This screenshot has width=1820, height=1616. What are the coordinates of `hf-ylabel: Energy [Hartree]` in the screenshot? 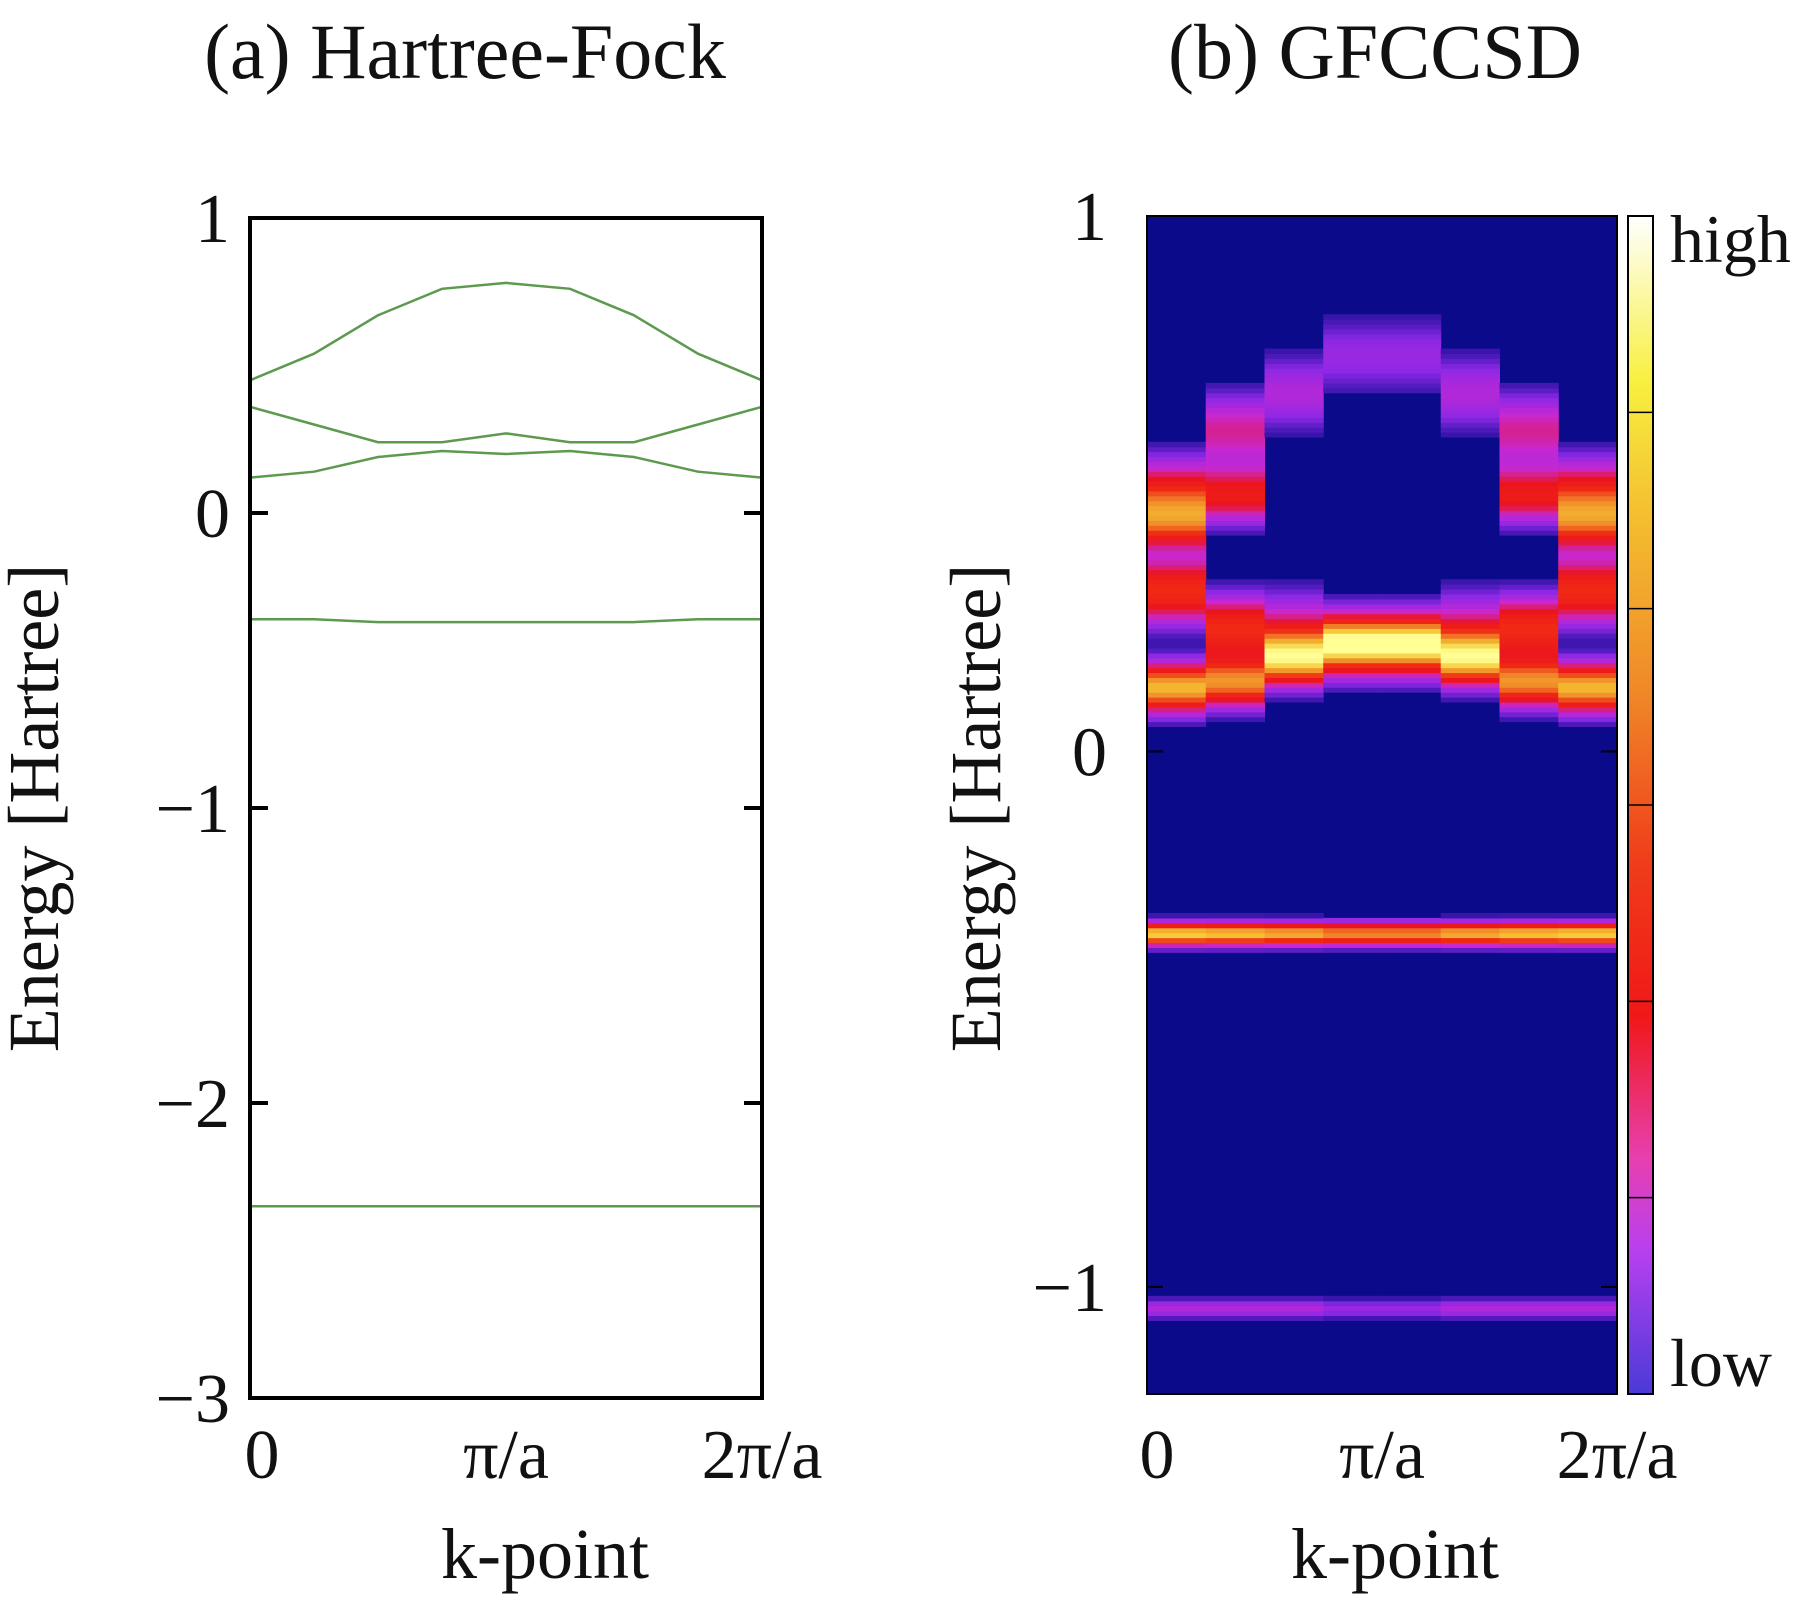 It's located at (37, 808).